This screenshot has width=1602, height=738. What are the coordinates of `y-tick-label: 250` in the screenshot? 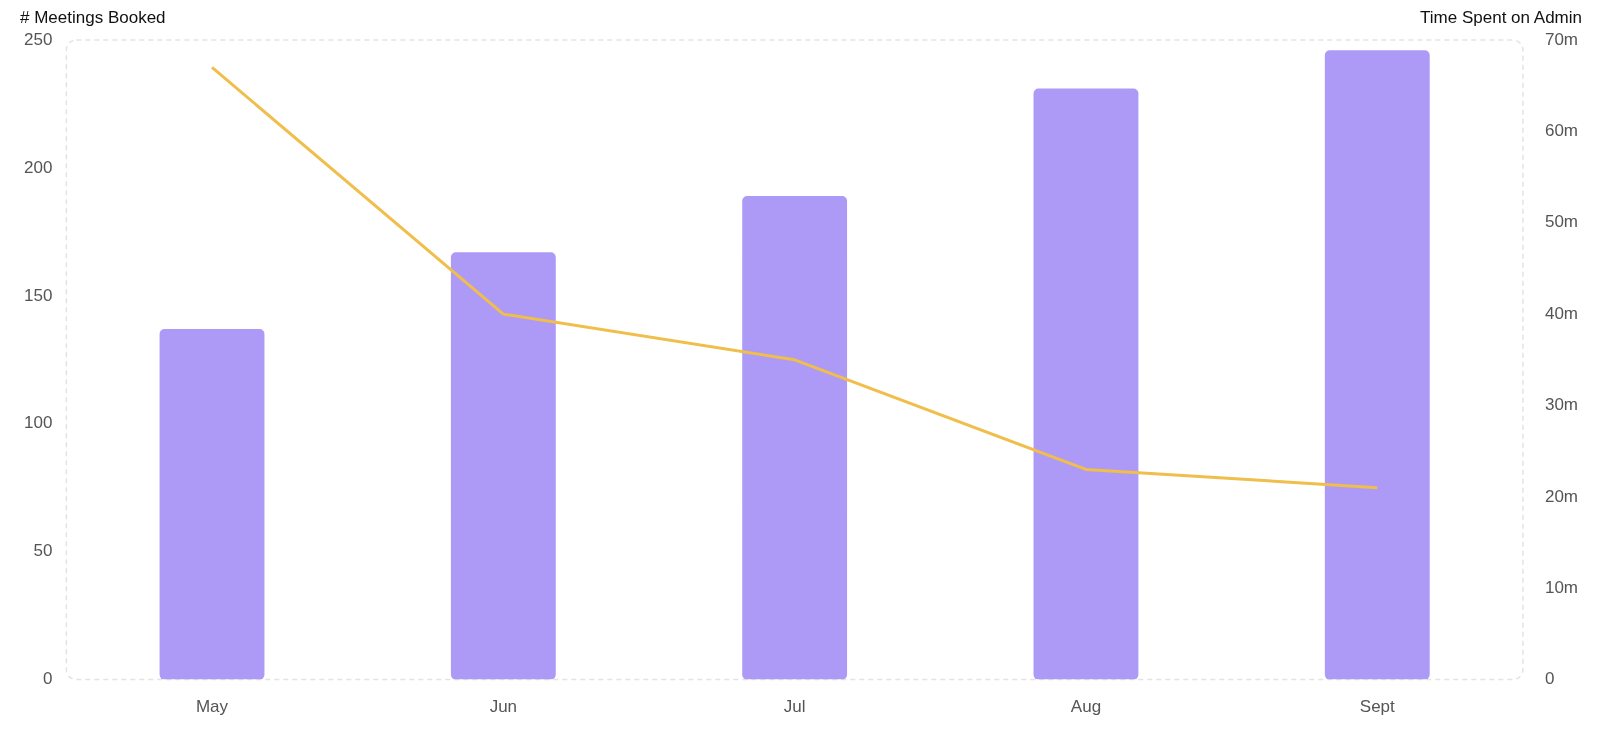 It's located at (38, 39).